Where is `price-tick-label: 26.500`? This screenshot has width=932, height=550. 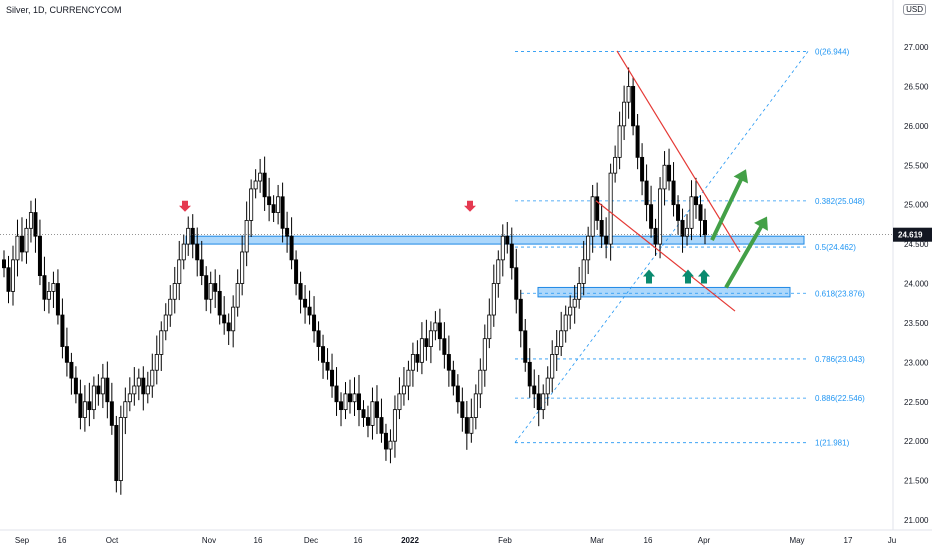 price-tick-label: 26.500 is located at coordinates (916, 86).